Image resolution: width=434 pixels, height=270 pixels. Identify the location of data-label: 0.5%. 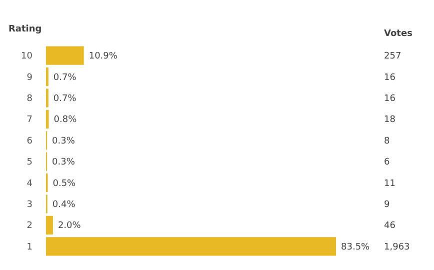
(64, 183).